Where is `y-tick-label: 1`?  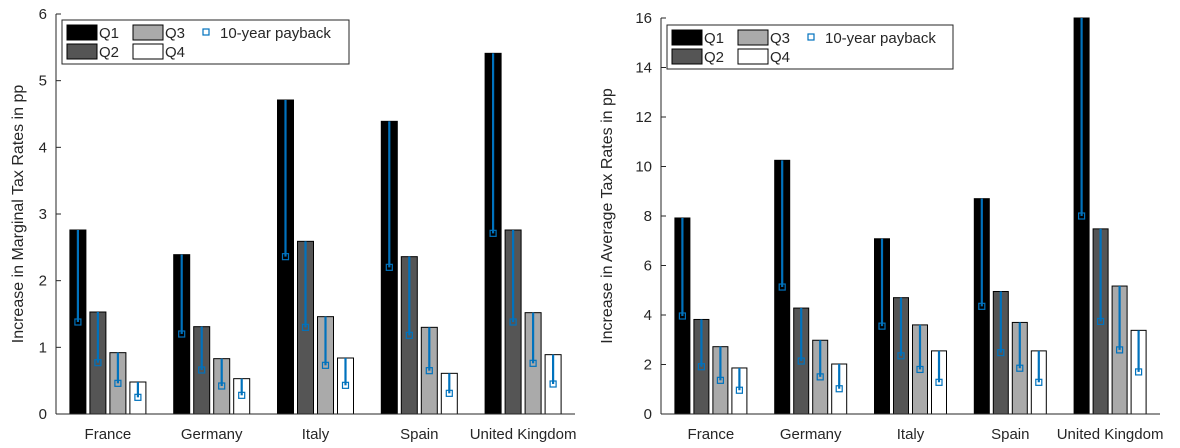 y-tick-label: 1 is located at coordinates (43, 347).